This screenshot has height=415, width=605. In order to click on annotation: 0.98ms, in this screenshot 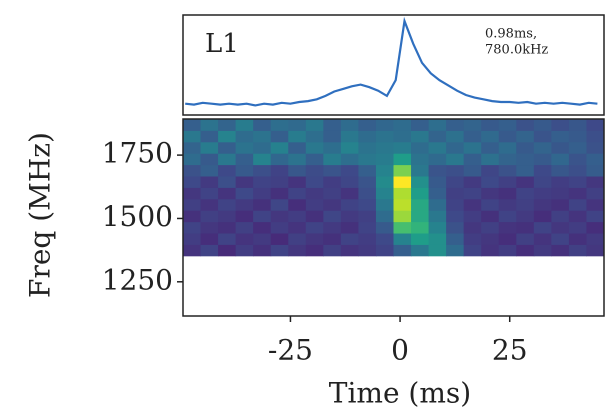, I will do `click(511, 34)`.